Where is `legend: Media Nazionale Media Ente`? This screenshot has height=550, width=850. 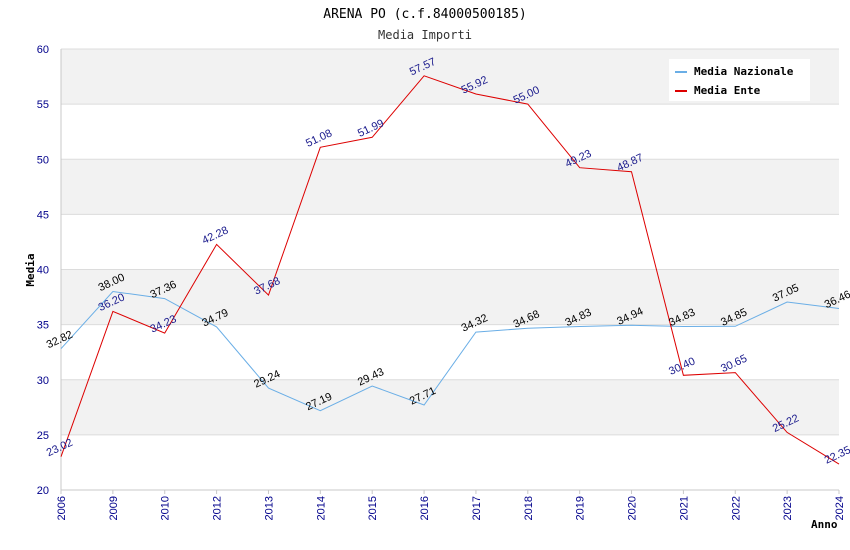 legend: Media Nazionale Media Ente is located at coordinates (739, 80).